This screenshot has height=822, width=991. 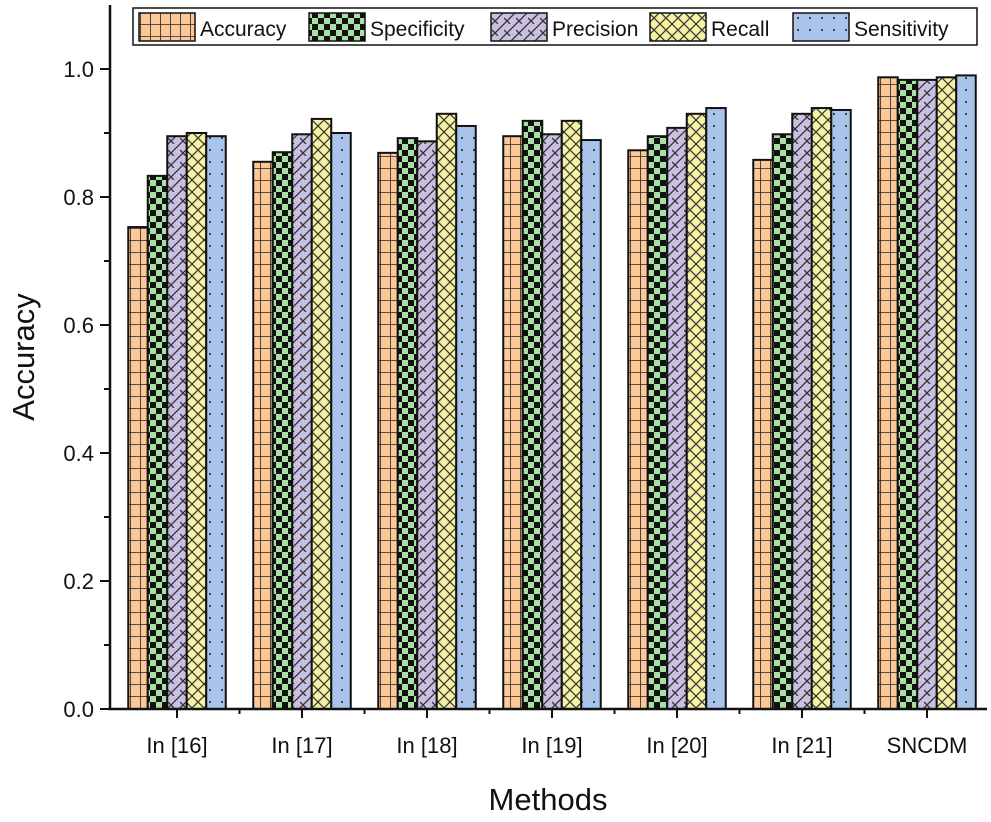 I want to click on legend-label-sensitivity: Sensitivity, so click(x=901, y=29).